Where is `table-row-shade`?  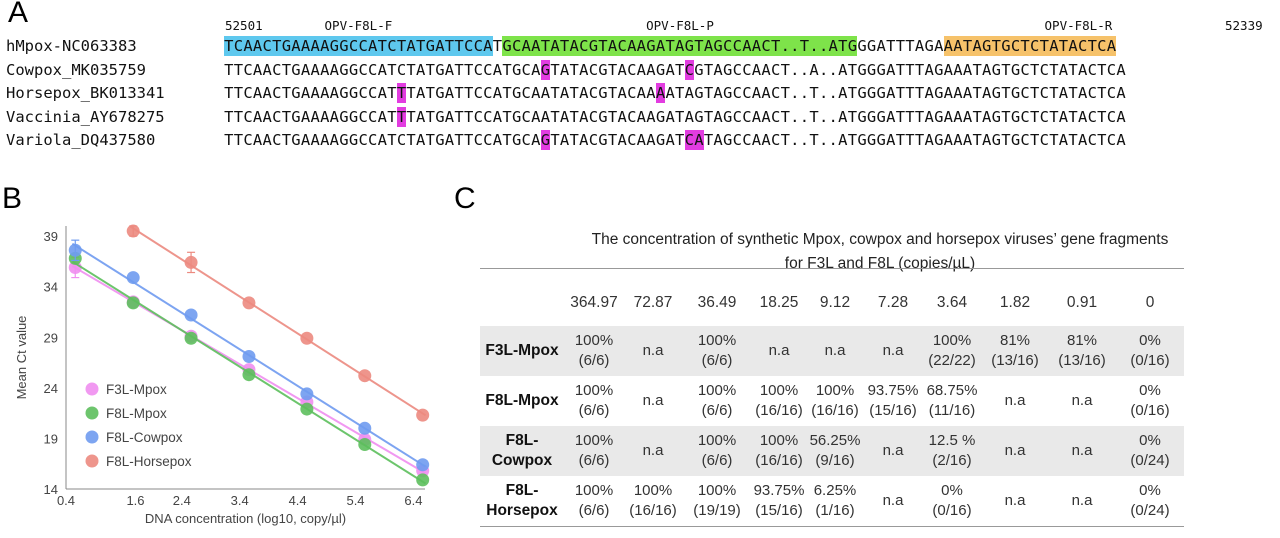
table-row-shade is located at coordinates (832, 451).